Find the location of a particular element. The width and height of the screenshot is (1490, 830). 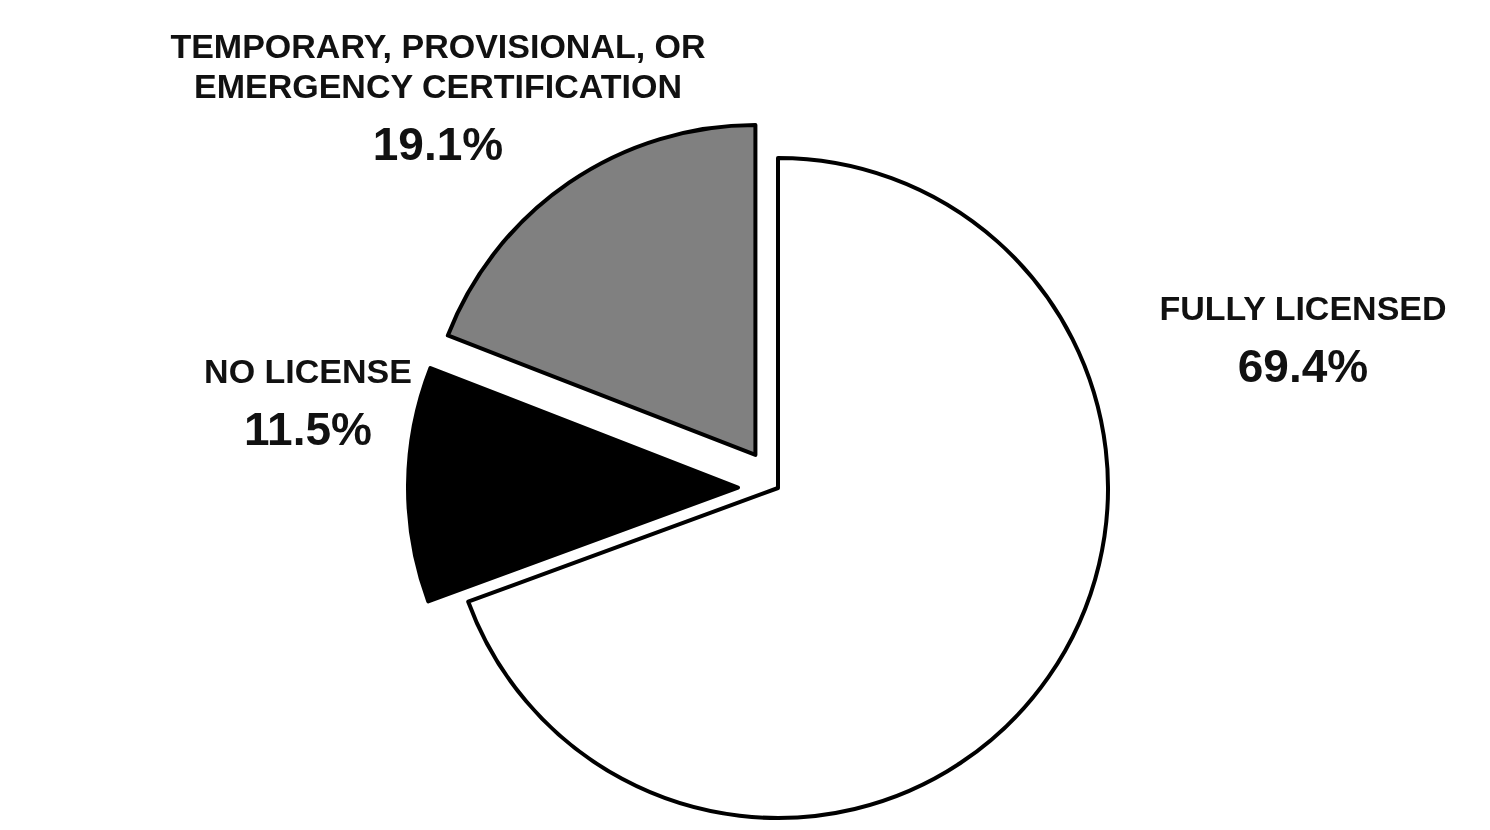

slice-label: TEMPORARY, PROVISIONAL, OR EMERGENCY CERTIFICATION is located at coordinates (438, 66).